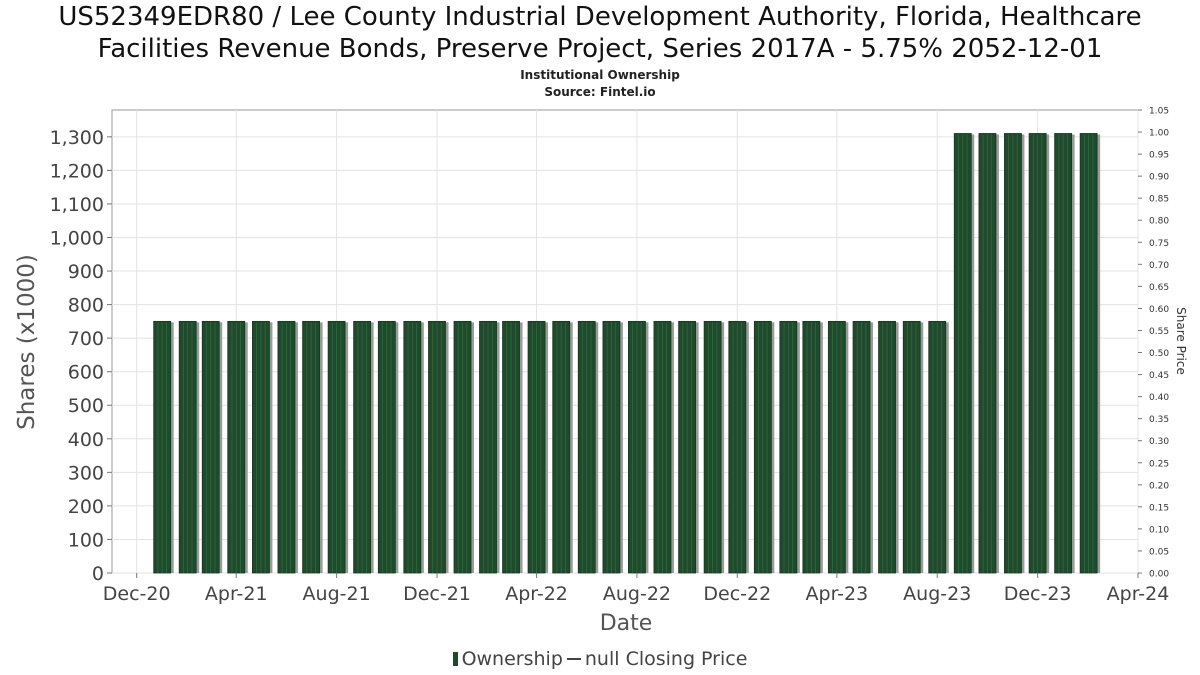 The image size is (1200, 675). Describe the element at coordinates (1159, 134) in the screenshot. I see `y2-tick-label: 1.00` at that location.